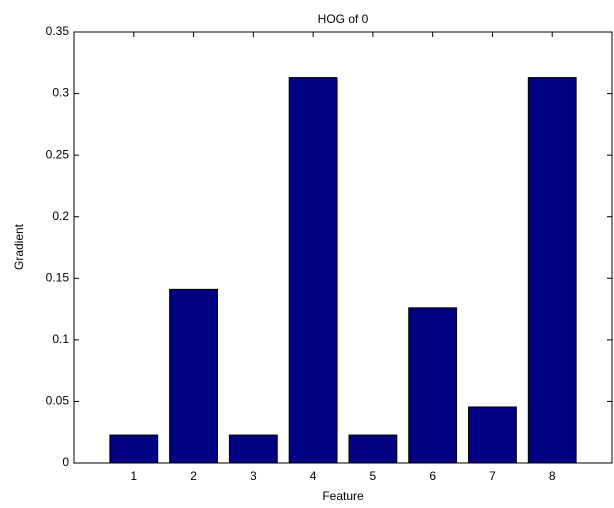 This screenshot has width=614, height=508. Describe the element at coordinates (19, 246) in the screenshot. I see `y-axis-label: Gradient` at that location.